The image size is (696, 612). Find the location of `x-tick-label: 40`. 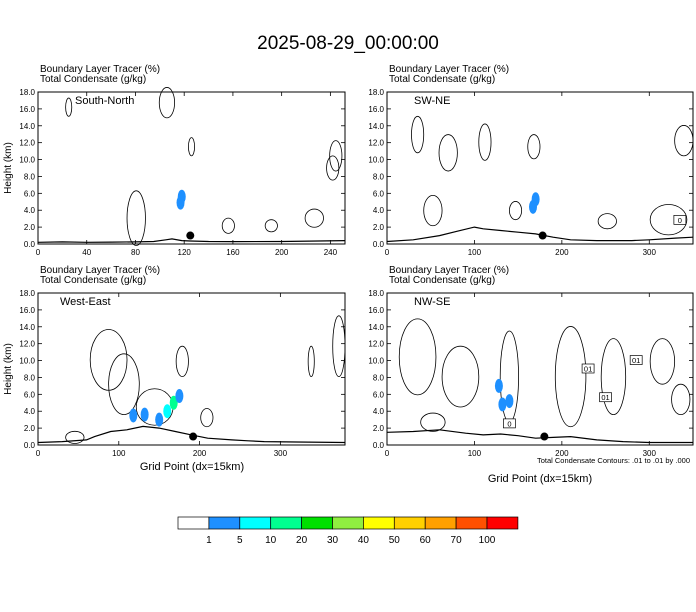

x-tick-label: 40 is located at coordinates (86, 252).